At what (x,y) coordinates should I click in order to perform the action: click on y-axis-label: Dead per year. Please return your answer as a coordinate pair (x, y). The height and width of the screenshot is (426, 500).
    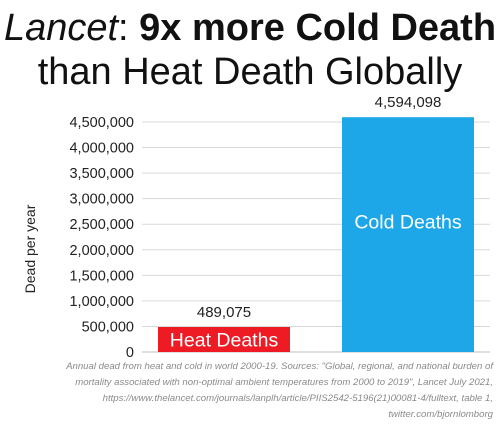
    Looking at the image, I should click on (30, 248).